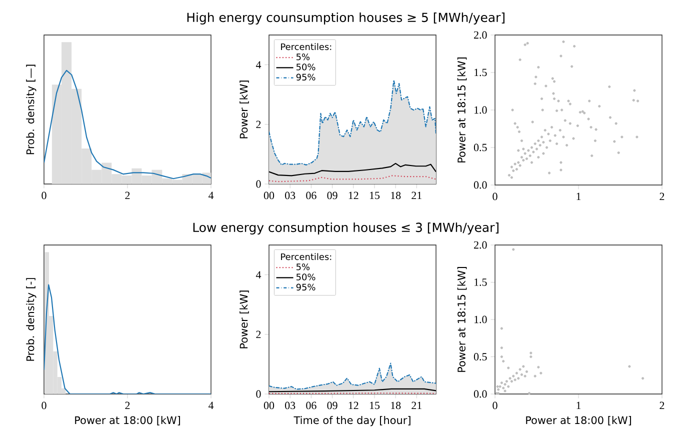 The width and height of the screenshot is (689, 447). What do you see at coordinates (31, 109) in the screenshot?
I see `y-axis-title: Prob. density [—]` at bounding box center [31, 109].